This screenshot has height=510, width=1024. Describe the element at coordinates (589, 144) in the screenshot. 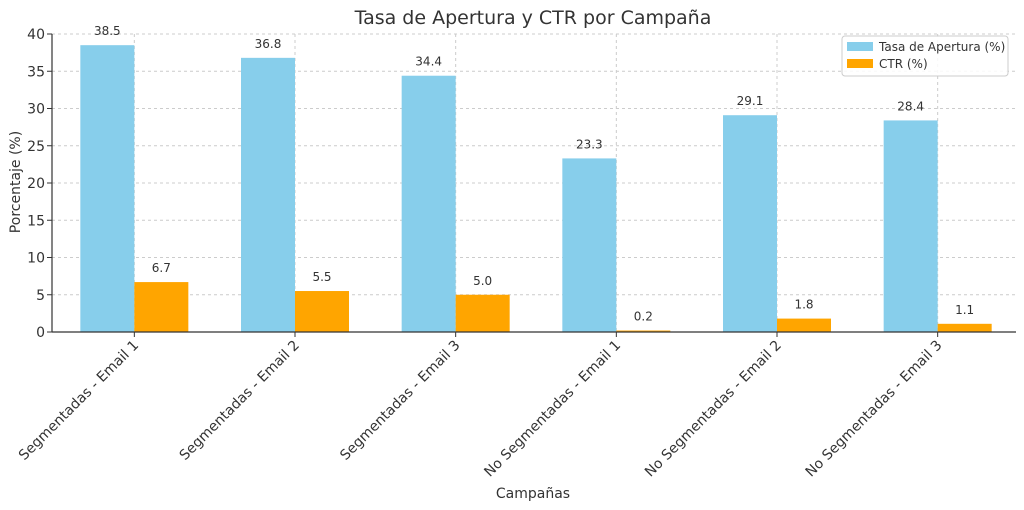

I see `data-label: 23.3` at that location.